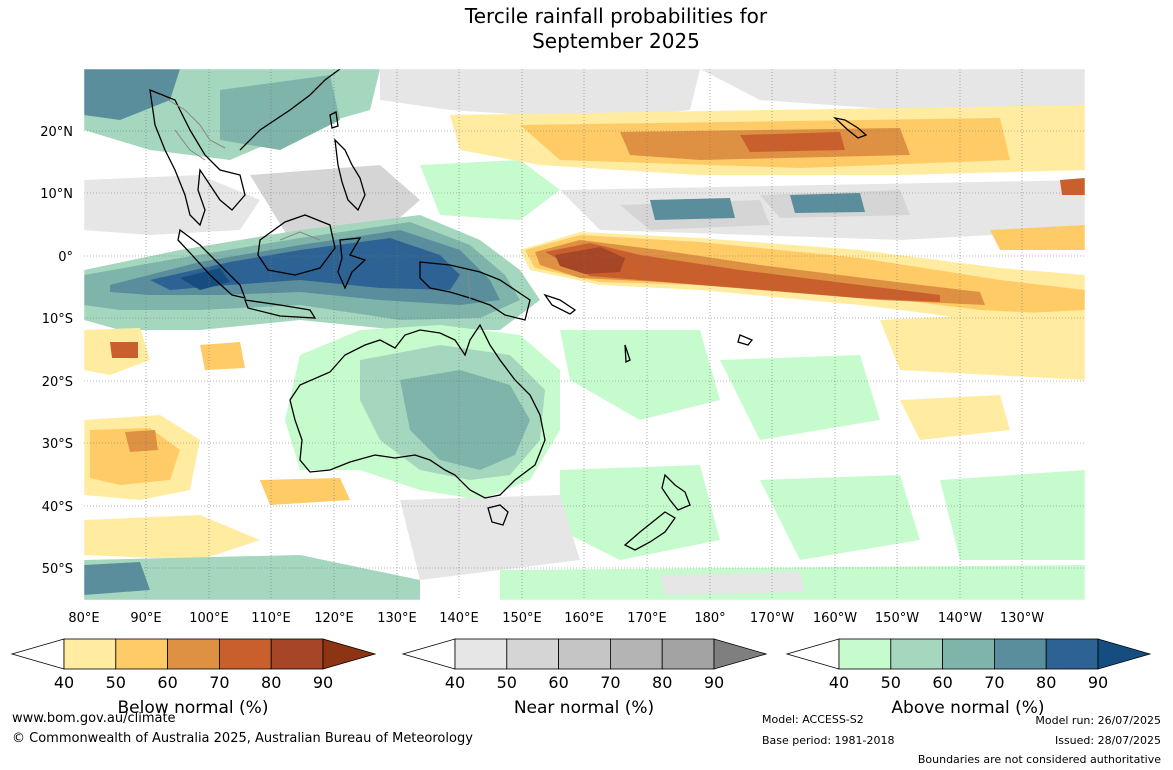  What do you see at coordinates (498, 515) in the screenshot?
I see `tasmania-coastline` at bounding box center [498, 515].